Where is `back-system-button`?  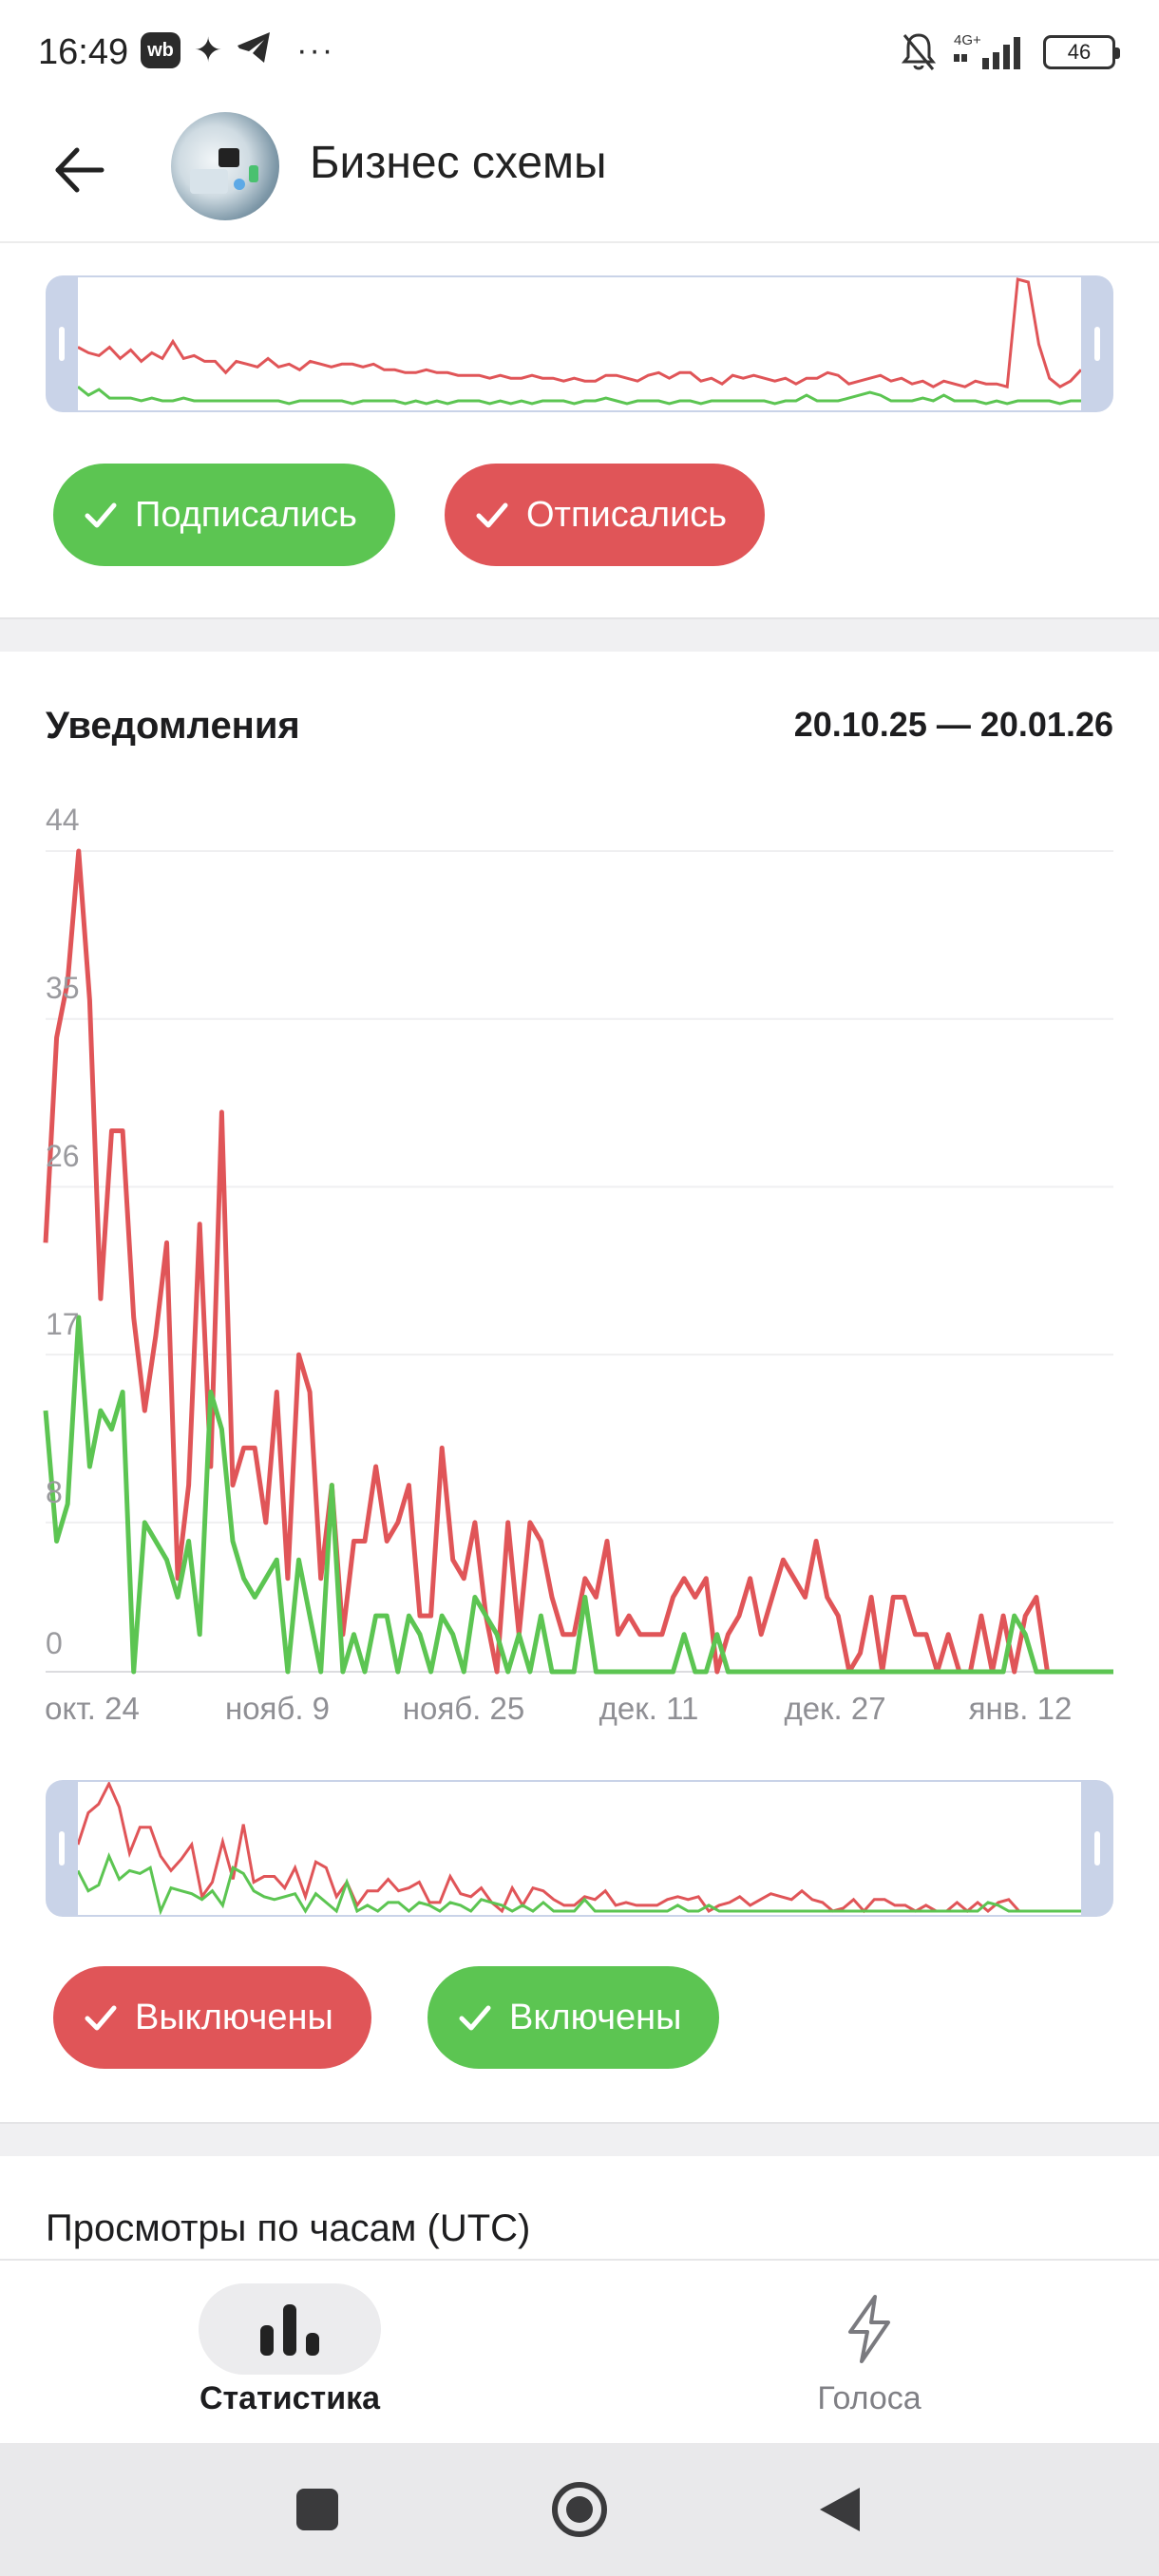
back-system-button is located at coordinates (840, 2510).